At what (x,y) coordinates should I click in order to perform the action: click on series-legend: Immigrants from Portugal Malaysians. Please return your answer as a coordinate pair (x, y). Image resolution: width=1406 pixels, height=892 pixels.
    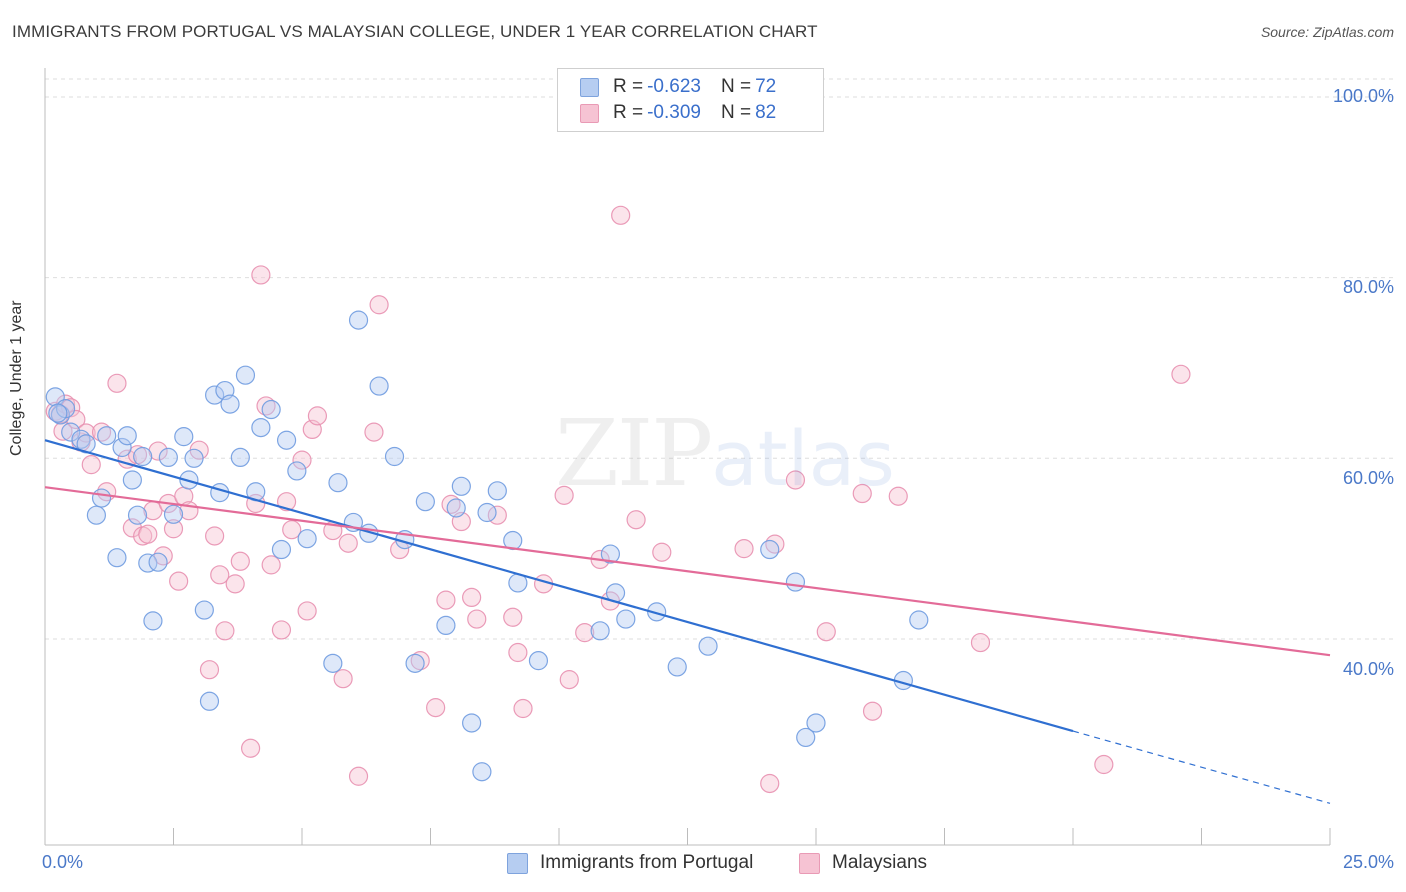
    Looking at the image, I should click on (703, 865).